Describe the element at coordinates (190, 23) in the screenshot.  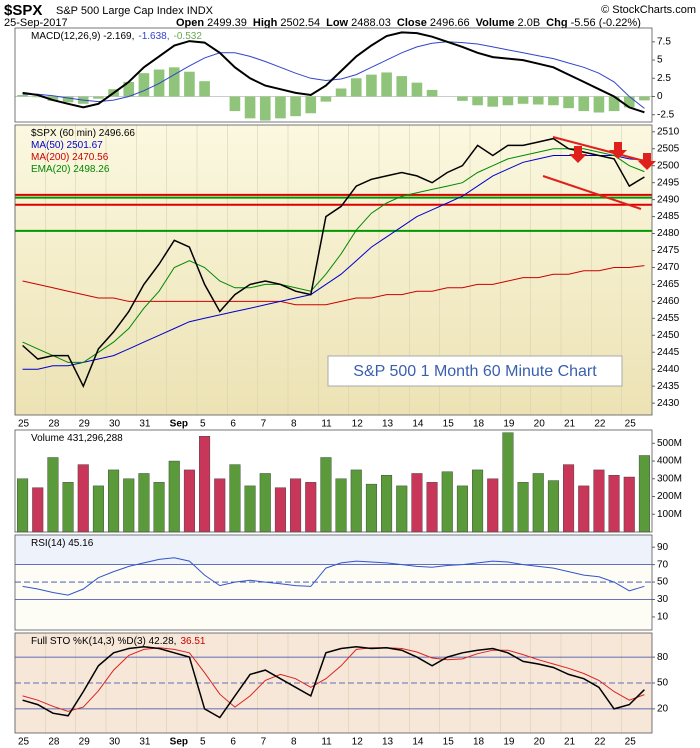
I see `quote-label: Open` at that location.